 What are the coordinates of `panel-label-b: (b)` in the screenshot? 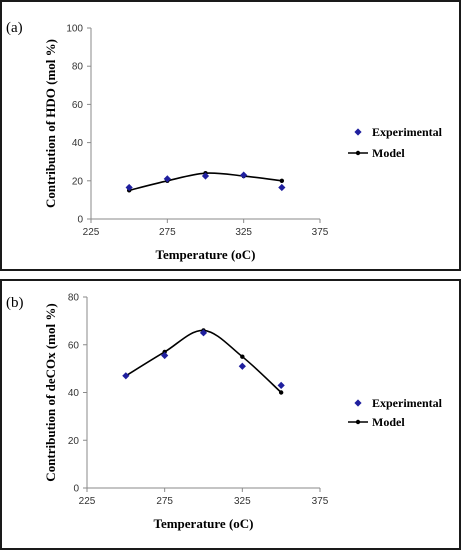 It's located at (15, 303).